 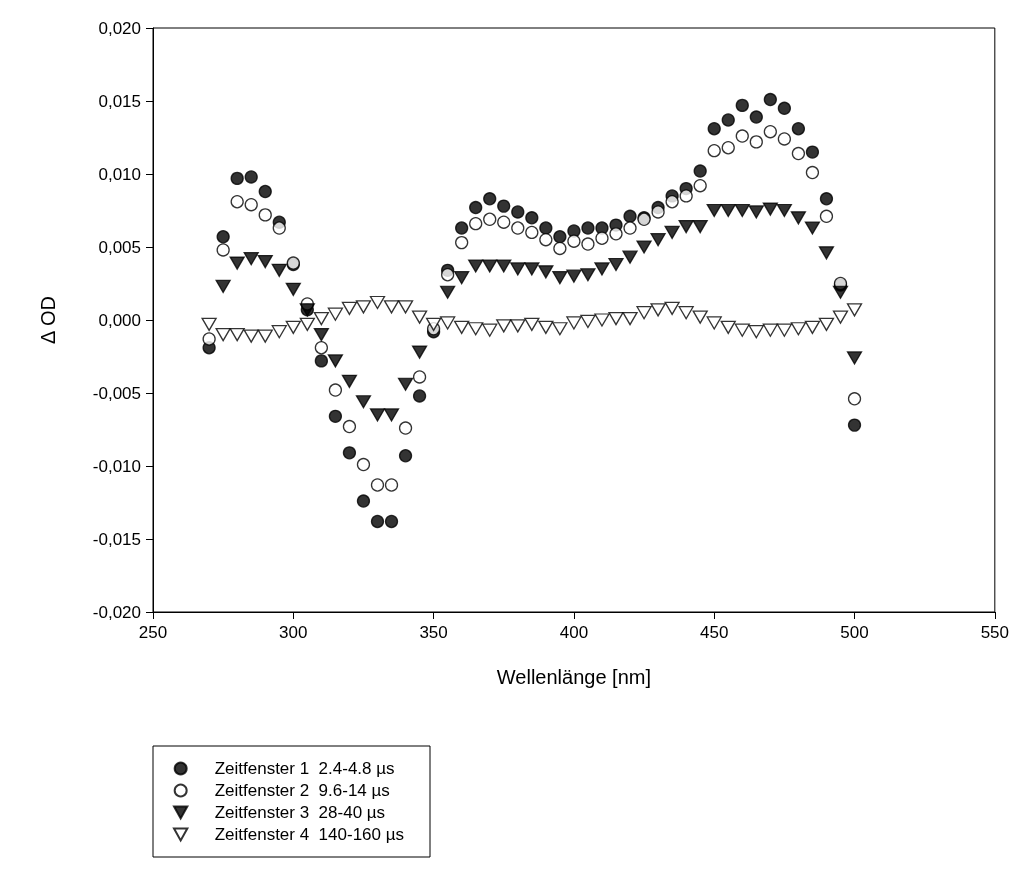 I want to click on legend-label: Zeitfenster 3 28-40 µs, so click(x=300, y=812).